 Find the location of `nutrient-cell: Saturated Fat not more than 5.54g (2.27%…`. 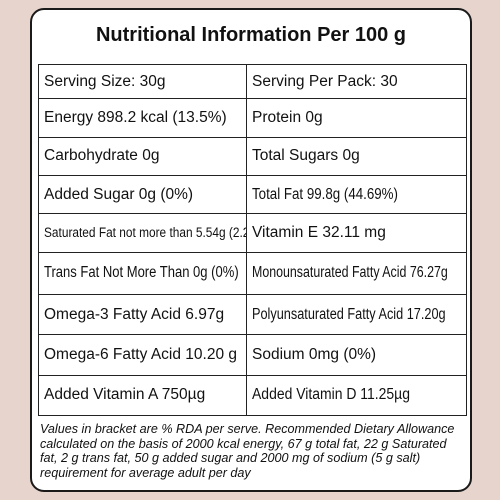

nutrient-cell: Saturated Fat not more than 5.54g (2.27%… is located at coordinates (142, 233).